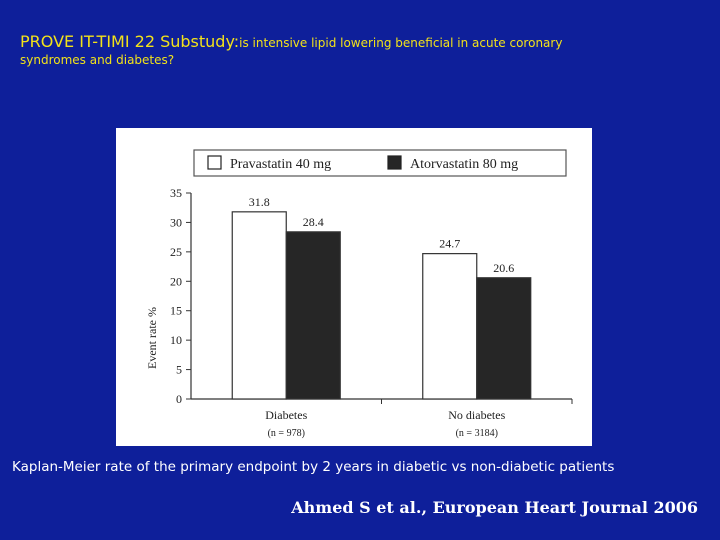 This screenshot has width=720, height=540. I want to click on data-label: 31.8, so click(259, 202).